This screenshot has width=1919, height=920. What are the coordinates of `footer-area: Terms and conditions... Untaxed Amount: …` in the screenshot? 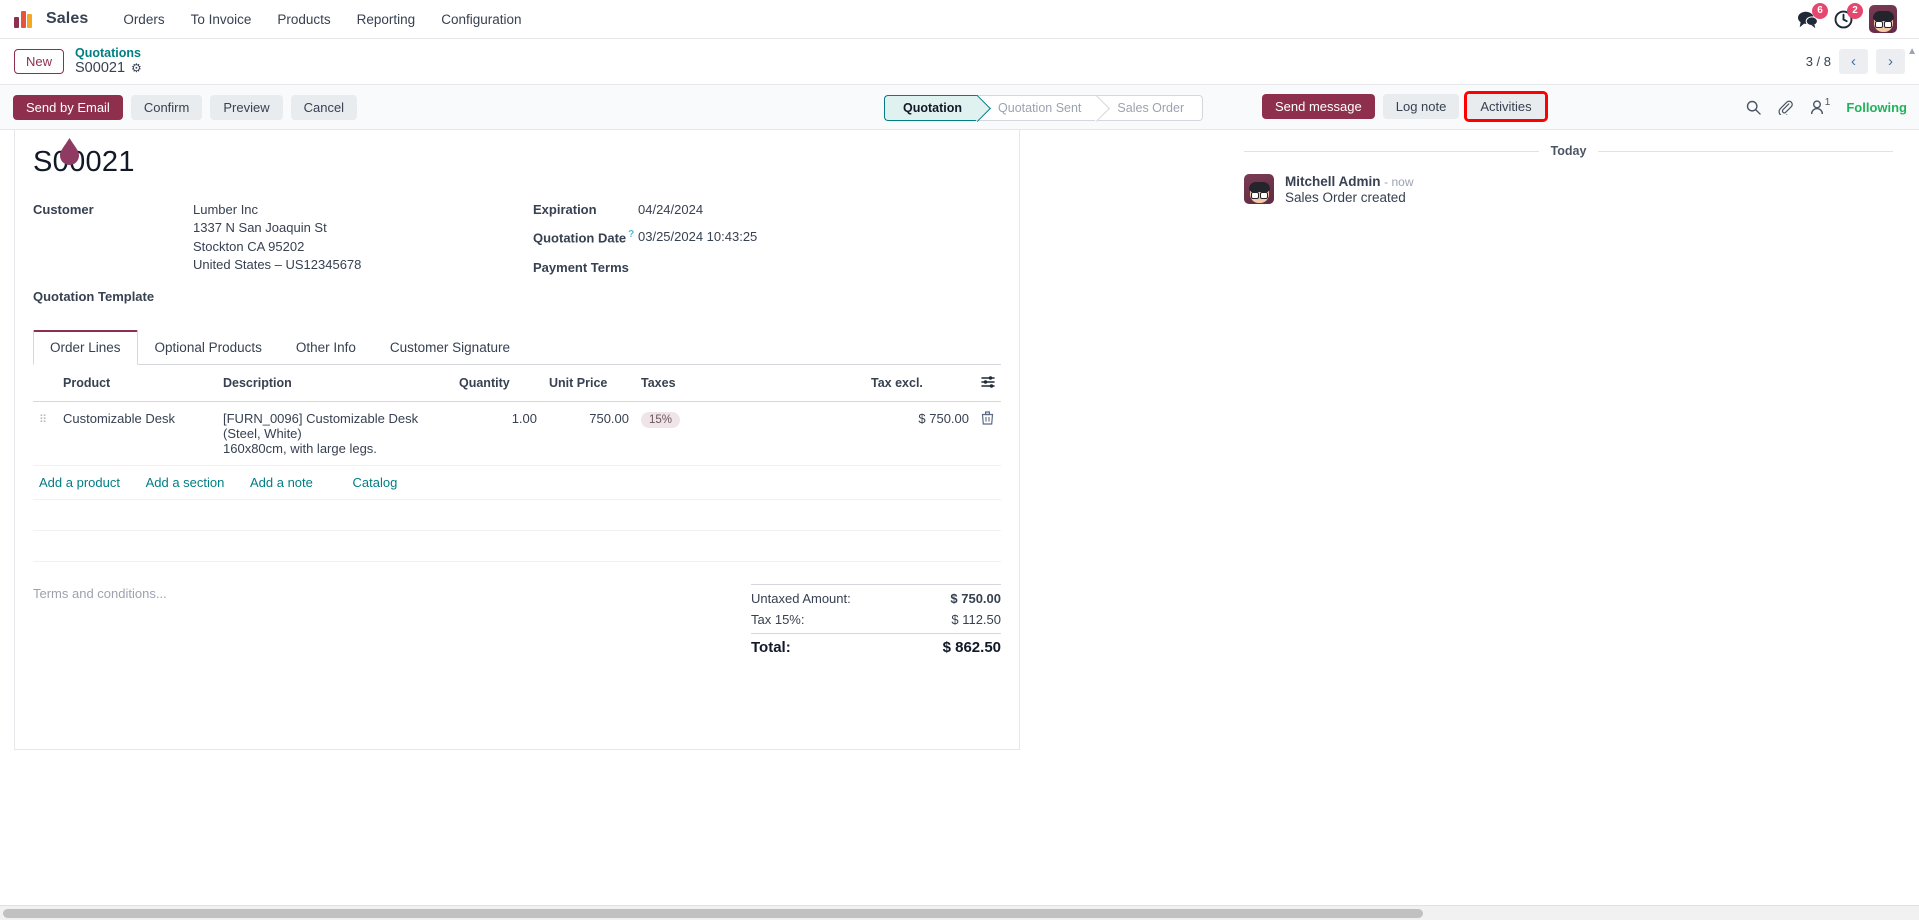 It's located at (517, 621).